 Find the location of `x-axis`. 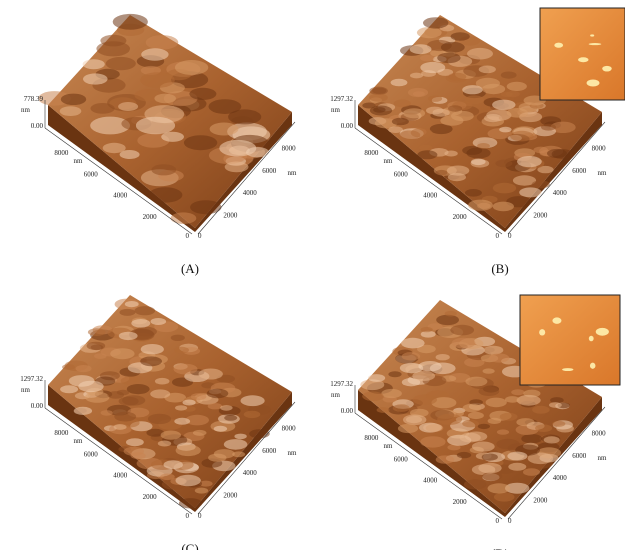

x-axis is located at coordinates (118, 461).